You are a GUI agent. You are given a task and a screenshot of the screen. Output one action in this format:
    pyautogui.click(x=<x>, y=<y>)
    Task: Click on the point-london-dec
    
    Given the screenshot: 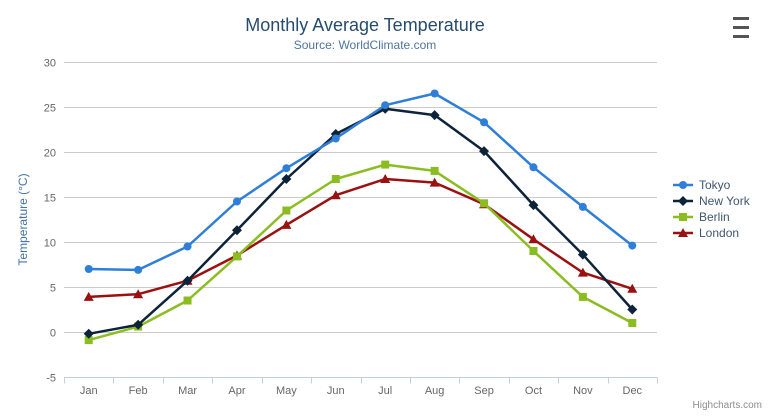 What is the action you would take?
    pyautogui.click(x=632, y=288)
    